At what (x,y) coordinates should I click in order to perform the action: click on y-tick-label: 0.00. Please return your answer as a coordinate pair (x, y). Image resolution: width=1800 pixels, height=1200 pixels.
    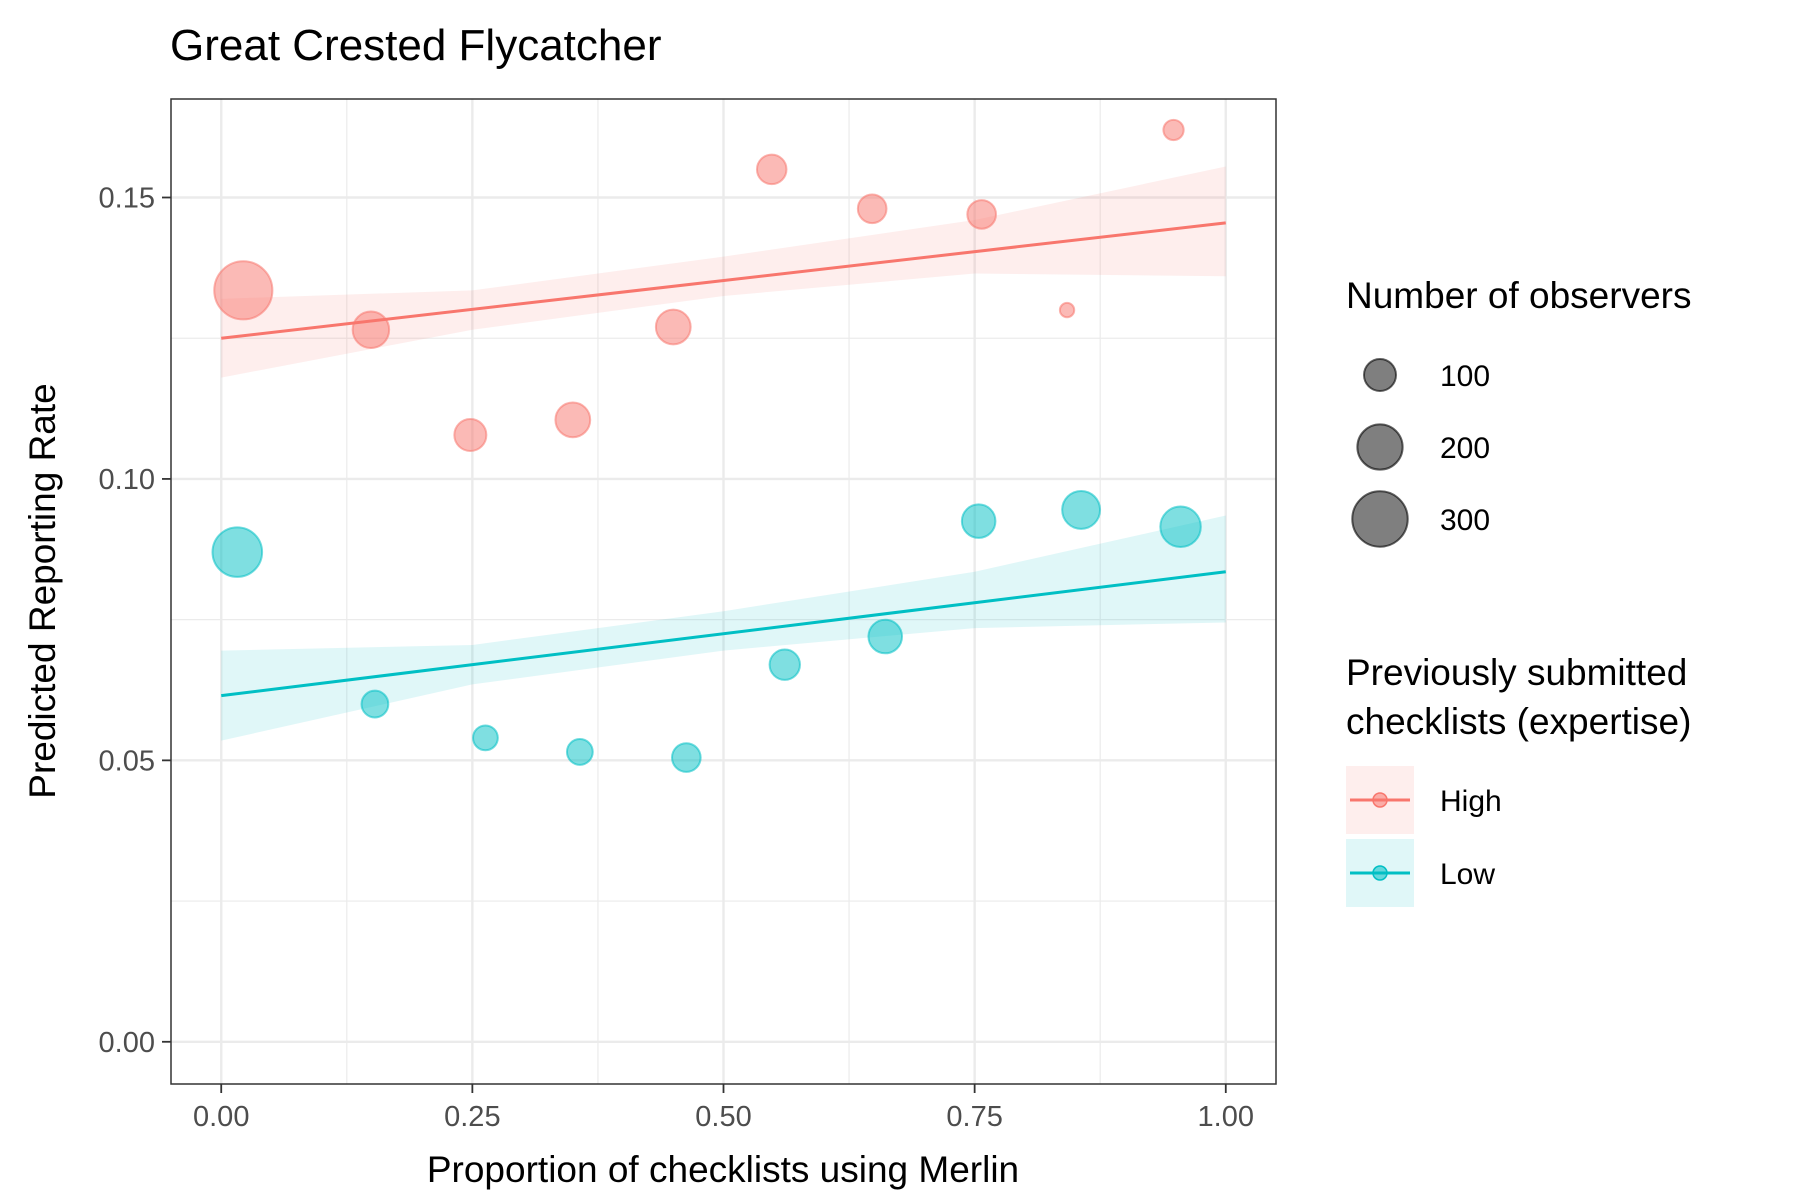
    Looking at the image, I should click on (127, 1043).